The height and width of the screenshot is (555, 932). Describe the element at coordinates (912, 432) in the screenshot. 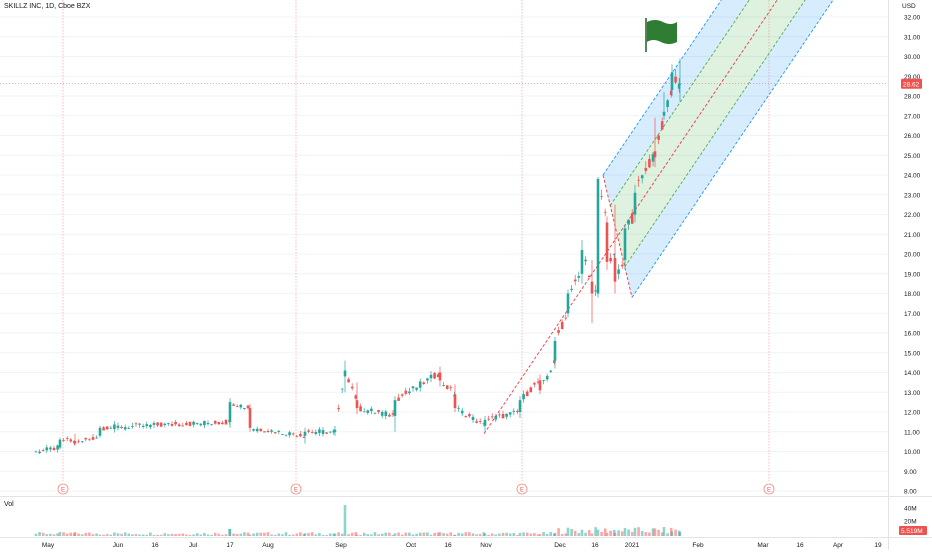

I see `y-tick-label: 11.00` at that location.